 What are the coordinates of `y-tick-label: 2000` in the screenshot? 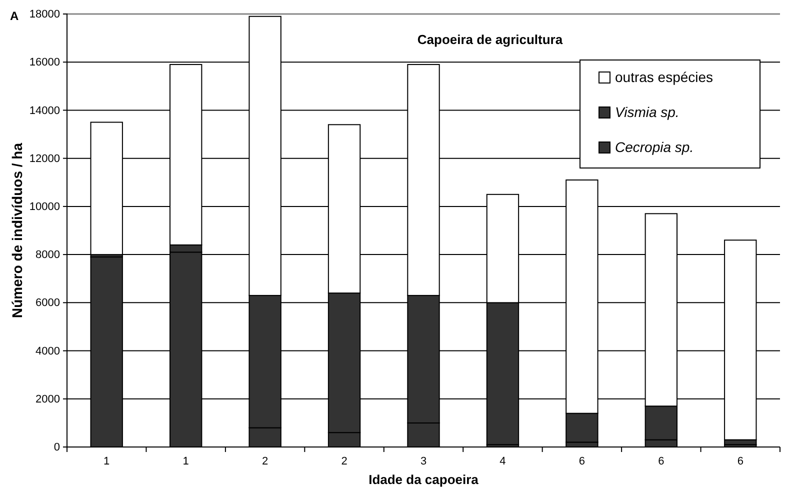 It's located at (48, 399).